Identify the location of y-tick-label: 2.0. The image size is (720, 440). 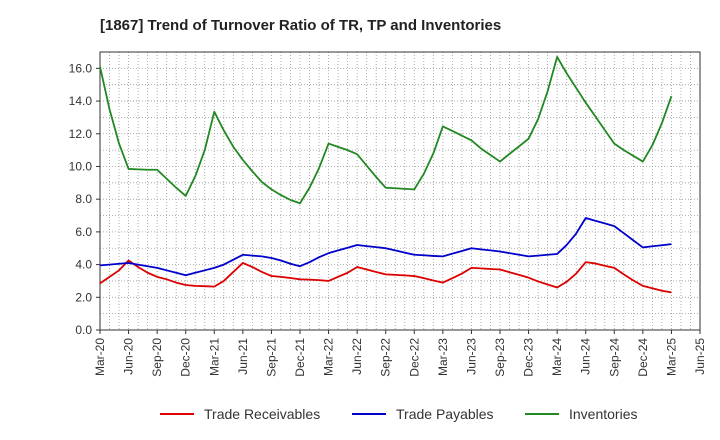
(83, 297).